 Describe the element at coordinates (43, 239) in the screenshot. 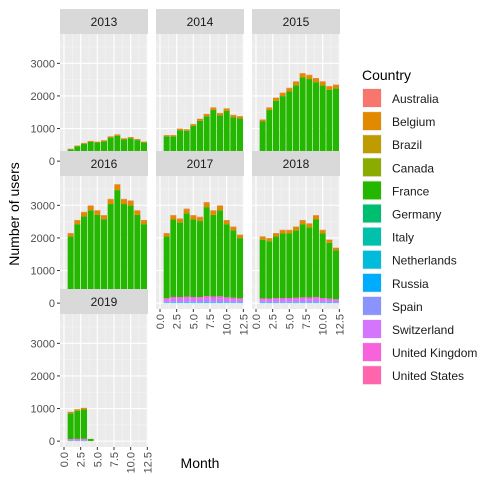

I see `y-tick-label: 2000` at that location.